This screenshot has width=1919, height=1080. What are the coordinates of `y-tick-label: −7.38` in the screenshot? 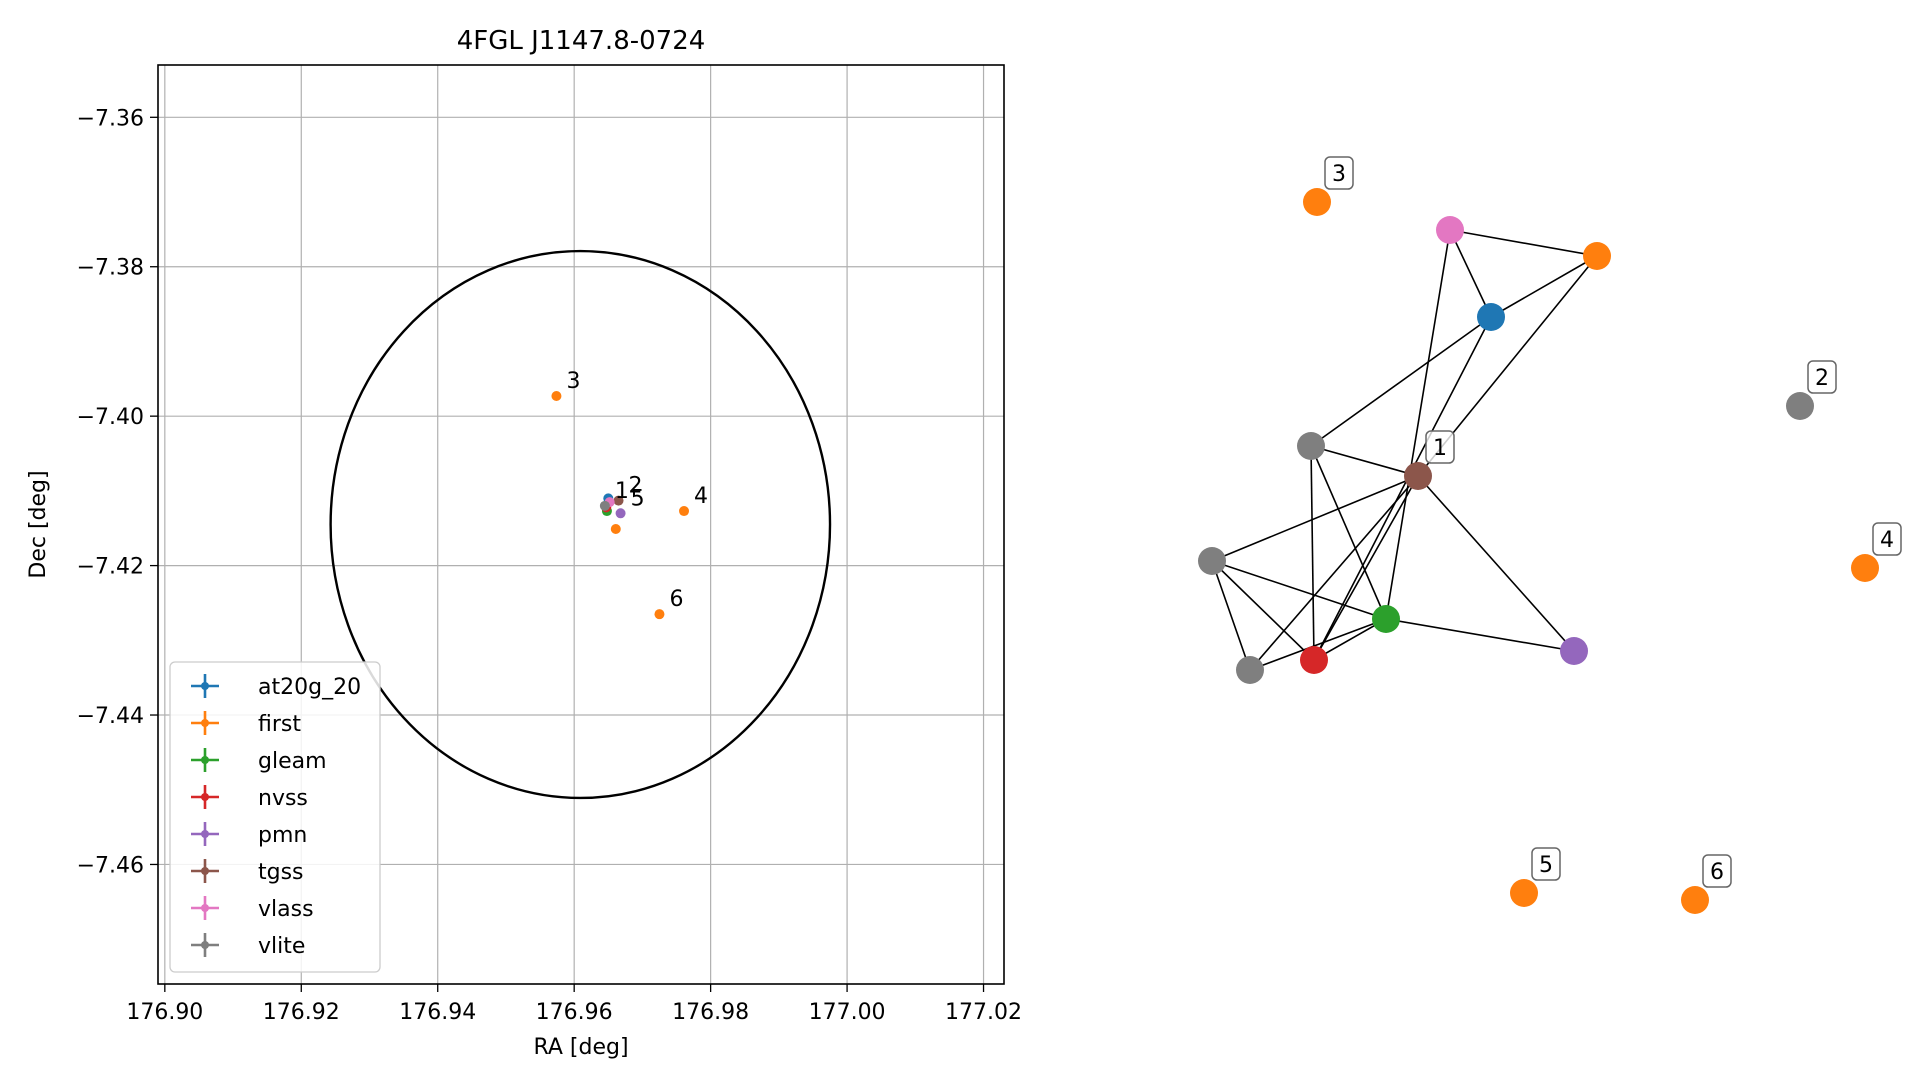 It's located at (110, 268).